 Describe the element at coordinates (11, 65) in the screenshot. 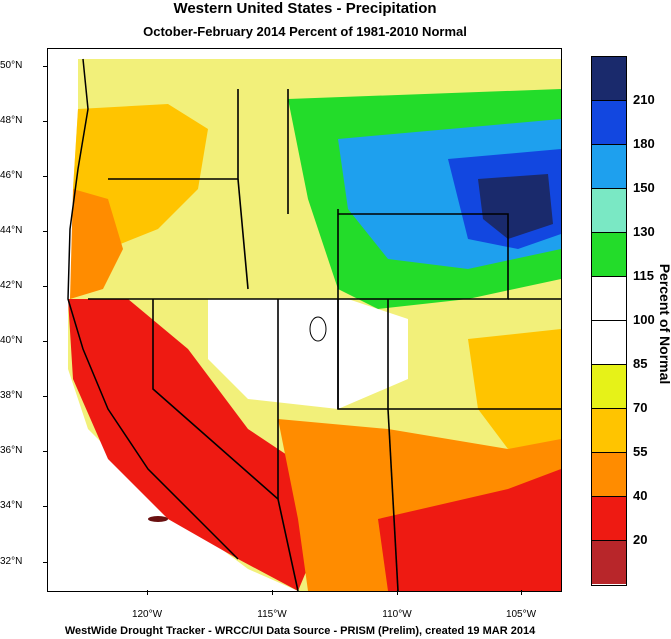

I see `lat-label-50n: 50°N` at that location.